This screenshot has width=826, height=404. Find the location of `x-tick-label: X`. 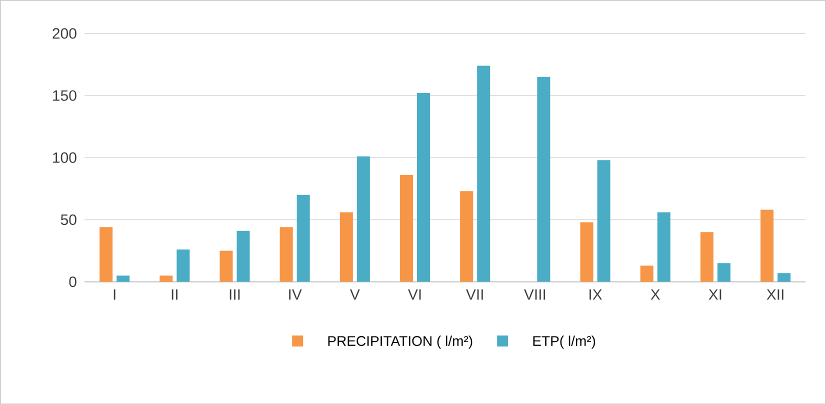

x-tick-label: X is located at coordinates (655, 294).